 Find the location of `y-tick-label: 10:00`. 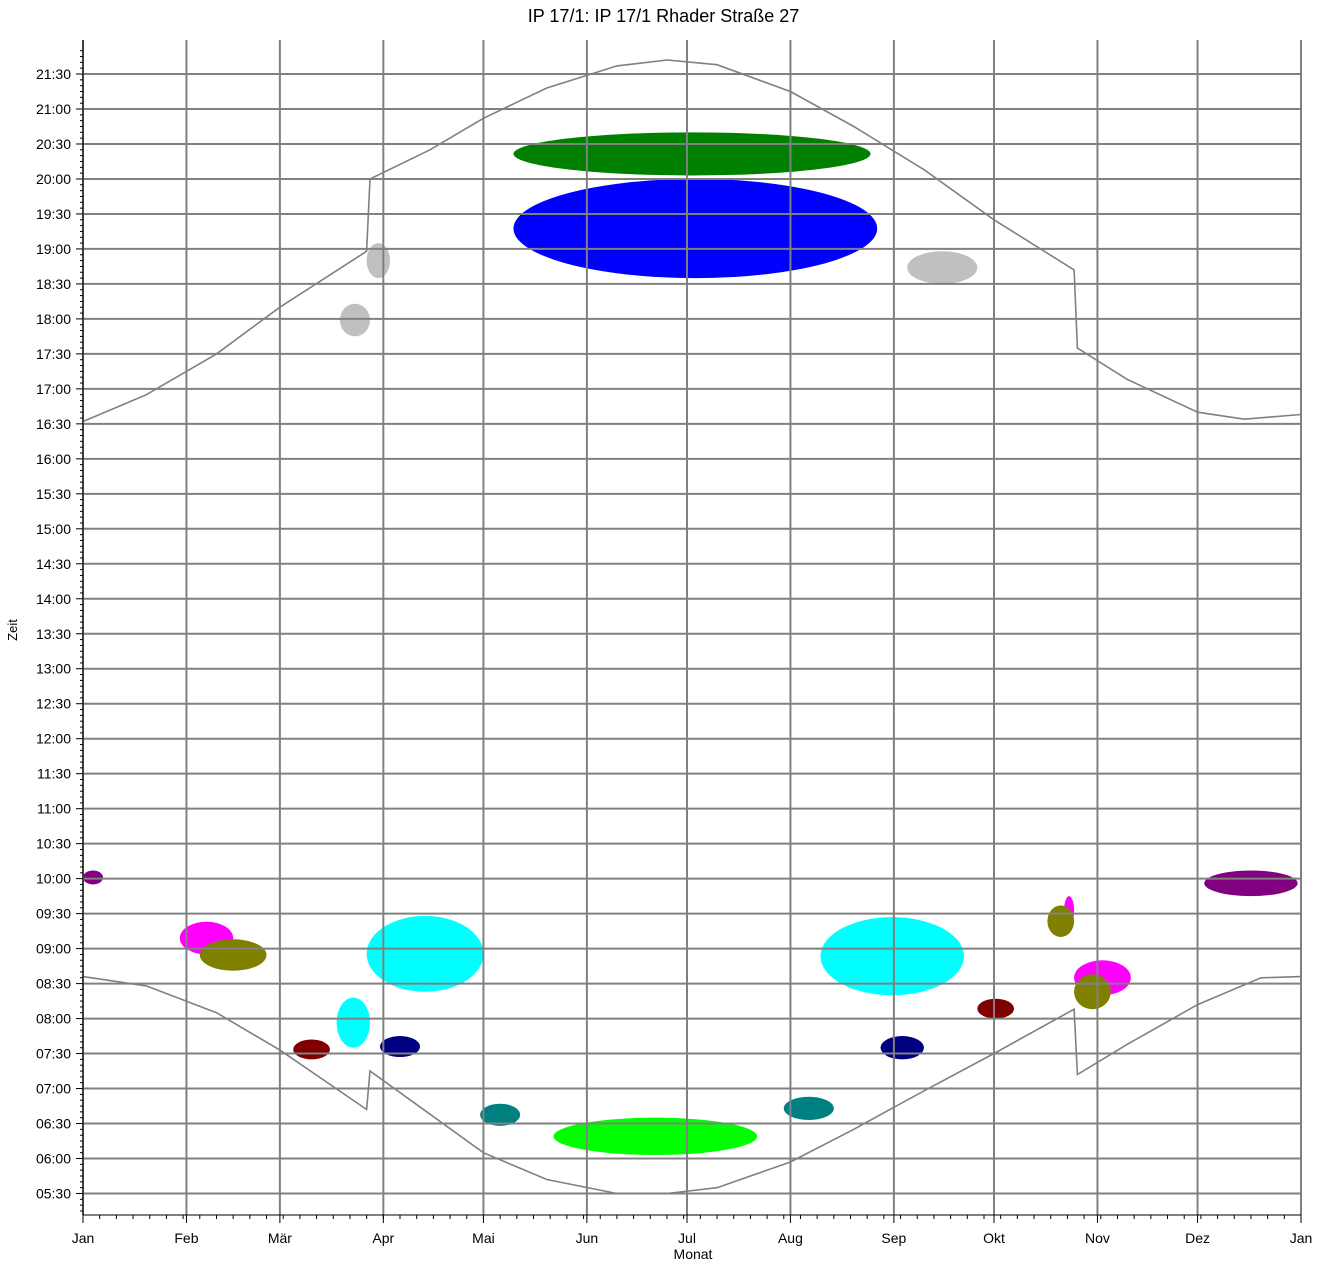

y-tick-label: 10:00 is located at coordinates (53, 879).